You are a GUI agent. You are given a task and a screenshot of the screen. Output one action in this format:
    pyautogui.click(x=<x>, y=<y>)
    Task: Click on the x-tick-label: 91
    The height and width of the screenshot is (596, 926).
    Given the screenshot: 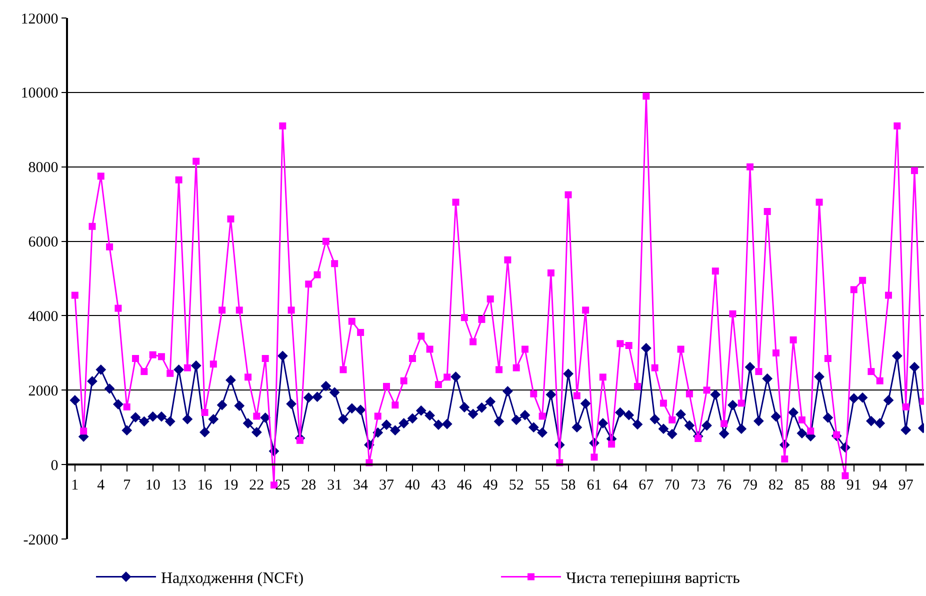 What is the action you would take?
    pyautogui.click(x=854, y=485)
    